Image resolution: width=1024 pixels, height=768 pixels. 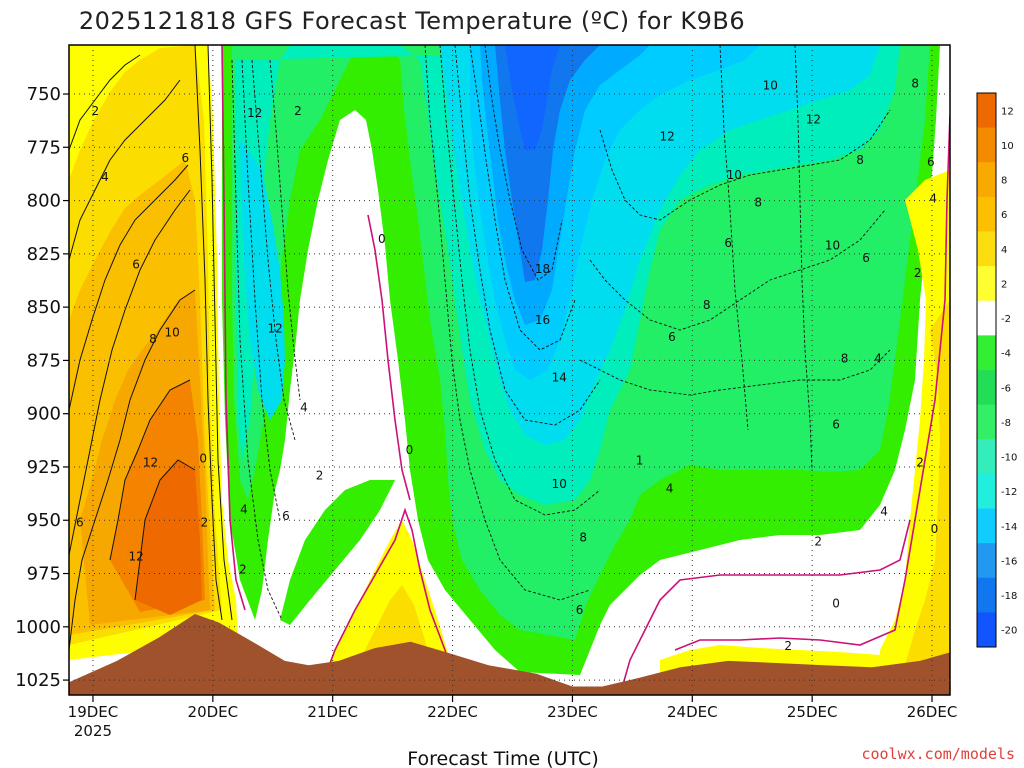 What do you see at coordinates (332, 712) in the screenshot?
I see `x-tick-label: 21DEC` at bounding box center [332, 712].